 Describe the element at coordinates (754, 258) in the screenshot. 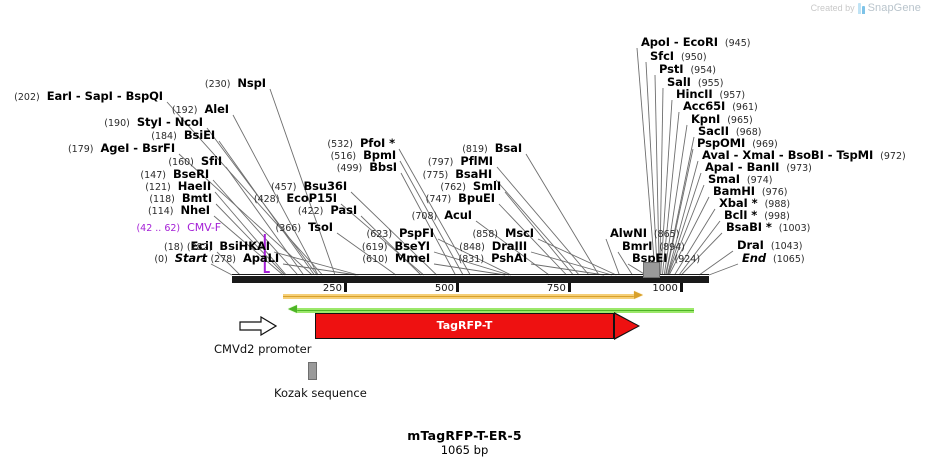

I see `enzyme-name: End` at that location.